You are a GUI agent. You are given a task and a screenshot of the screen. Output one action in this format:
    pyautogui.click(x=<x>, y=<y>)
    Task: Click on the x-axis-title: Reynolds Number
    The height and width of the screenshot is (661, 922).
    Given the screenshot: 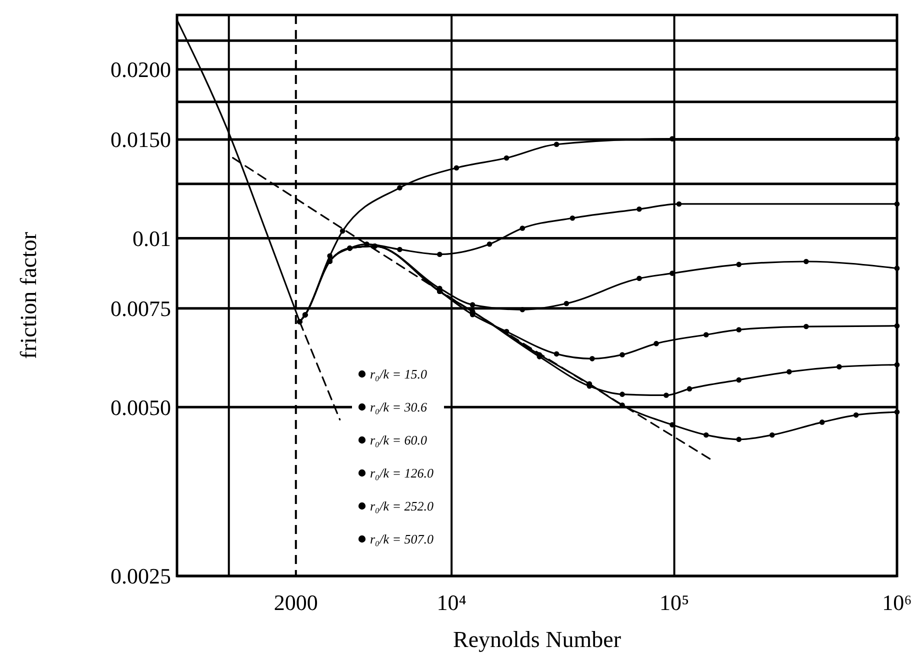 What is the action you would take?
    pyautogui.click(x=537, y=639)
    